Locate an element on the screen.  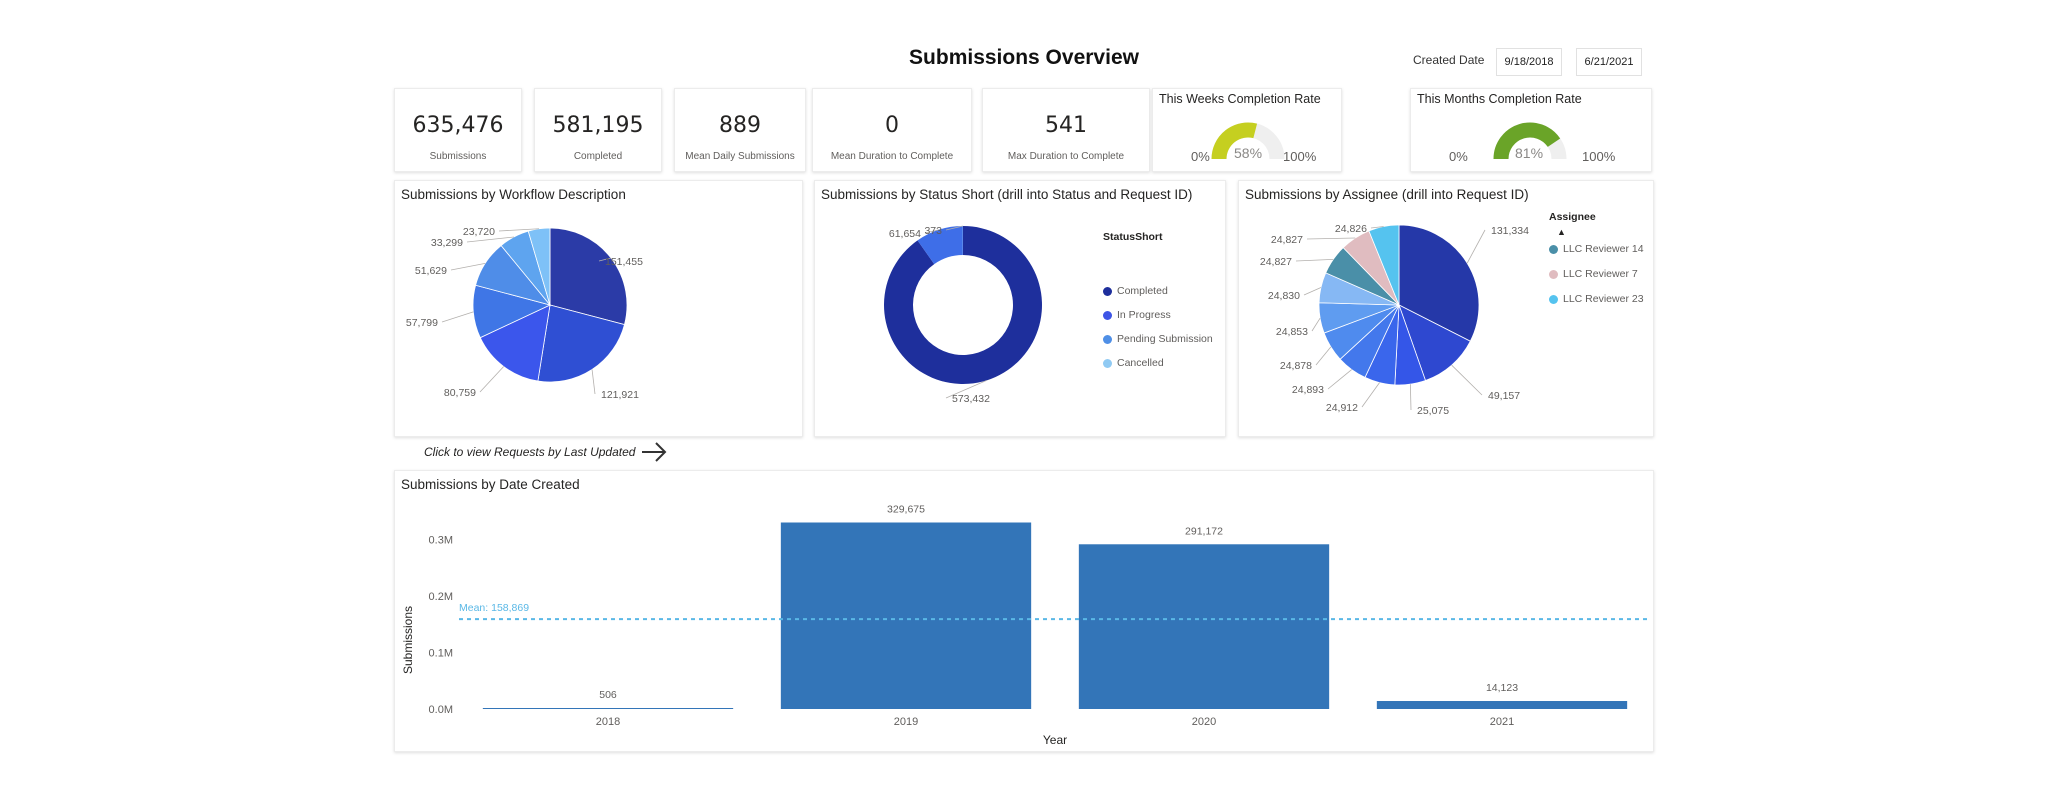
view-last-updated-link: Click to view Requests by Last Updated is located at coordinates (530, 452).